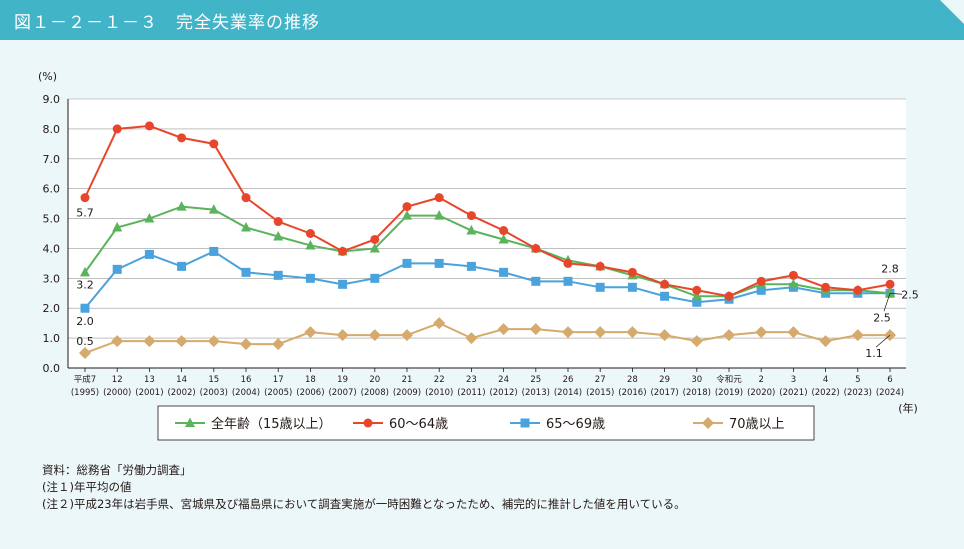 Image resolution: width=964 pixels, height=549 pixels. What do you see at coordinates (407, 380) in the screenshot?
I see `x-tick-label: 21` at bounding box center [407, 380].